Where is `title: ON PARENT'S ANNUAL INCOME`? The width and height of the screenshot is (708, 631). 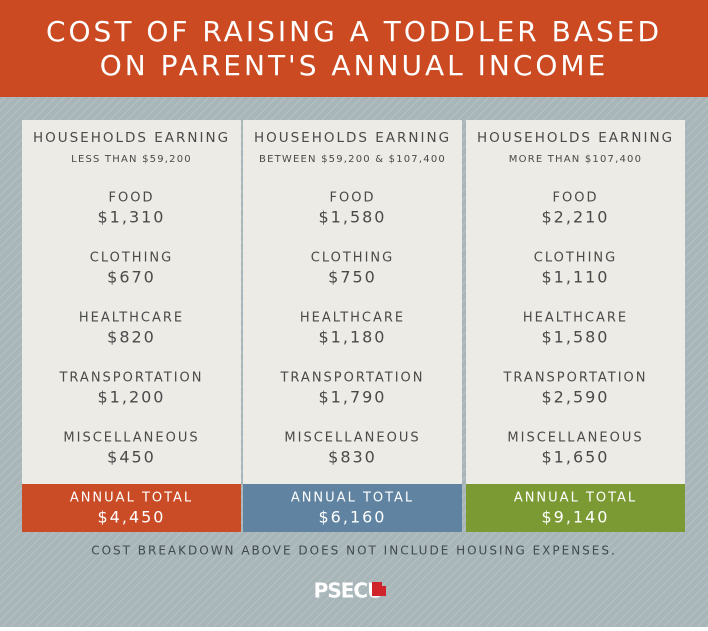 title: ON PARENT'S ANNUAL INCOME is located at coordinates (354, 65).